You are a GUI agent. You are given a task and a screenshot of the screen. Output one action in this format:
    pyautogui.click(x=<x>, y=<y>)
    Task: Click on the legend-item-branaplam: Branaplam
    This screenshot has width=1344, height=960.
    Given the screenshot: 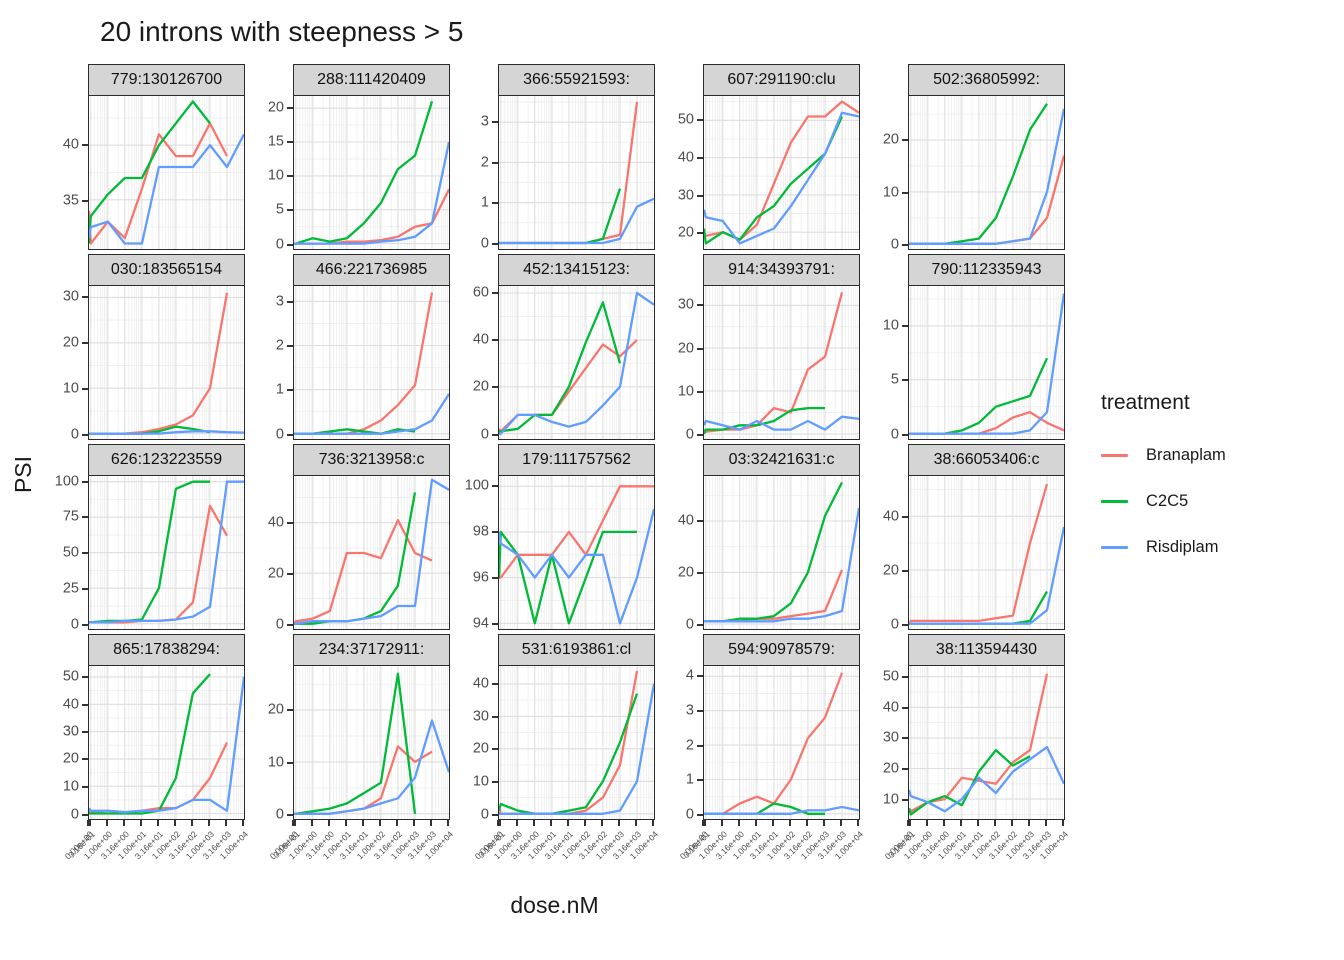 What is the action you would take?
    pyautogui.click(x=1199, y=455)
    